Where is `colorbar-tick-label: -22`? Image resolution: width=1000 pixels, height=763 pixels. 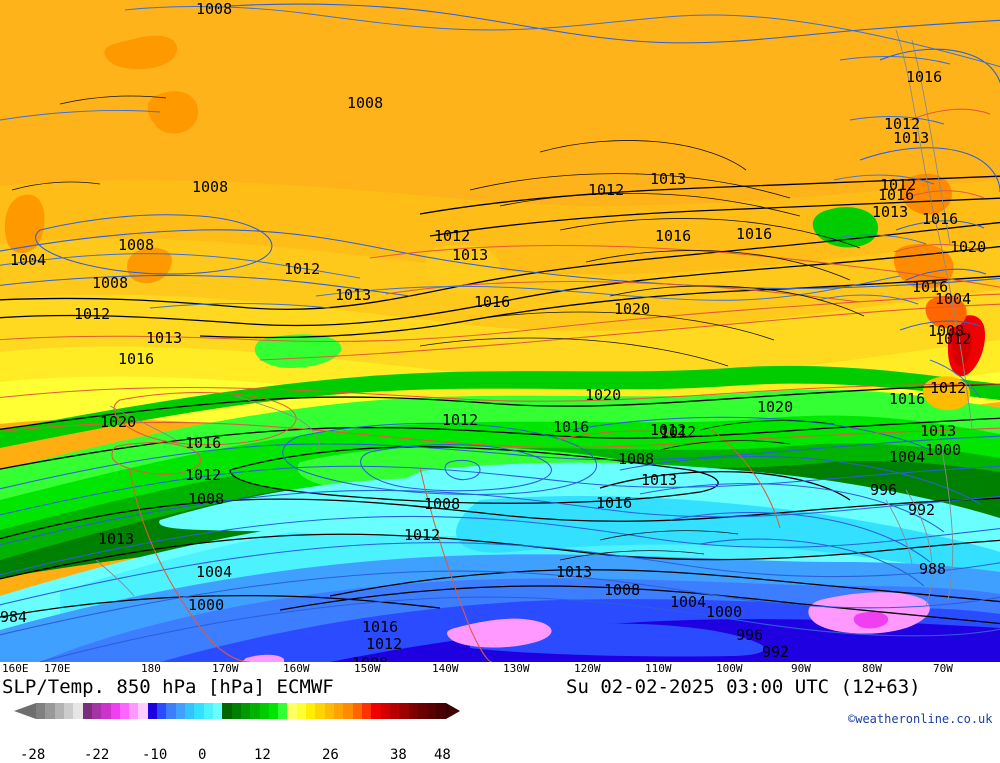
colorbar-tick-label: -22 is located at coordinates (97, 755).